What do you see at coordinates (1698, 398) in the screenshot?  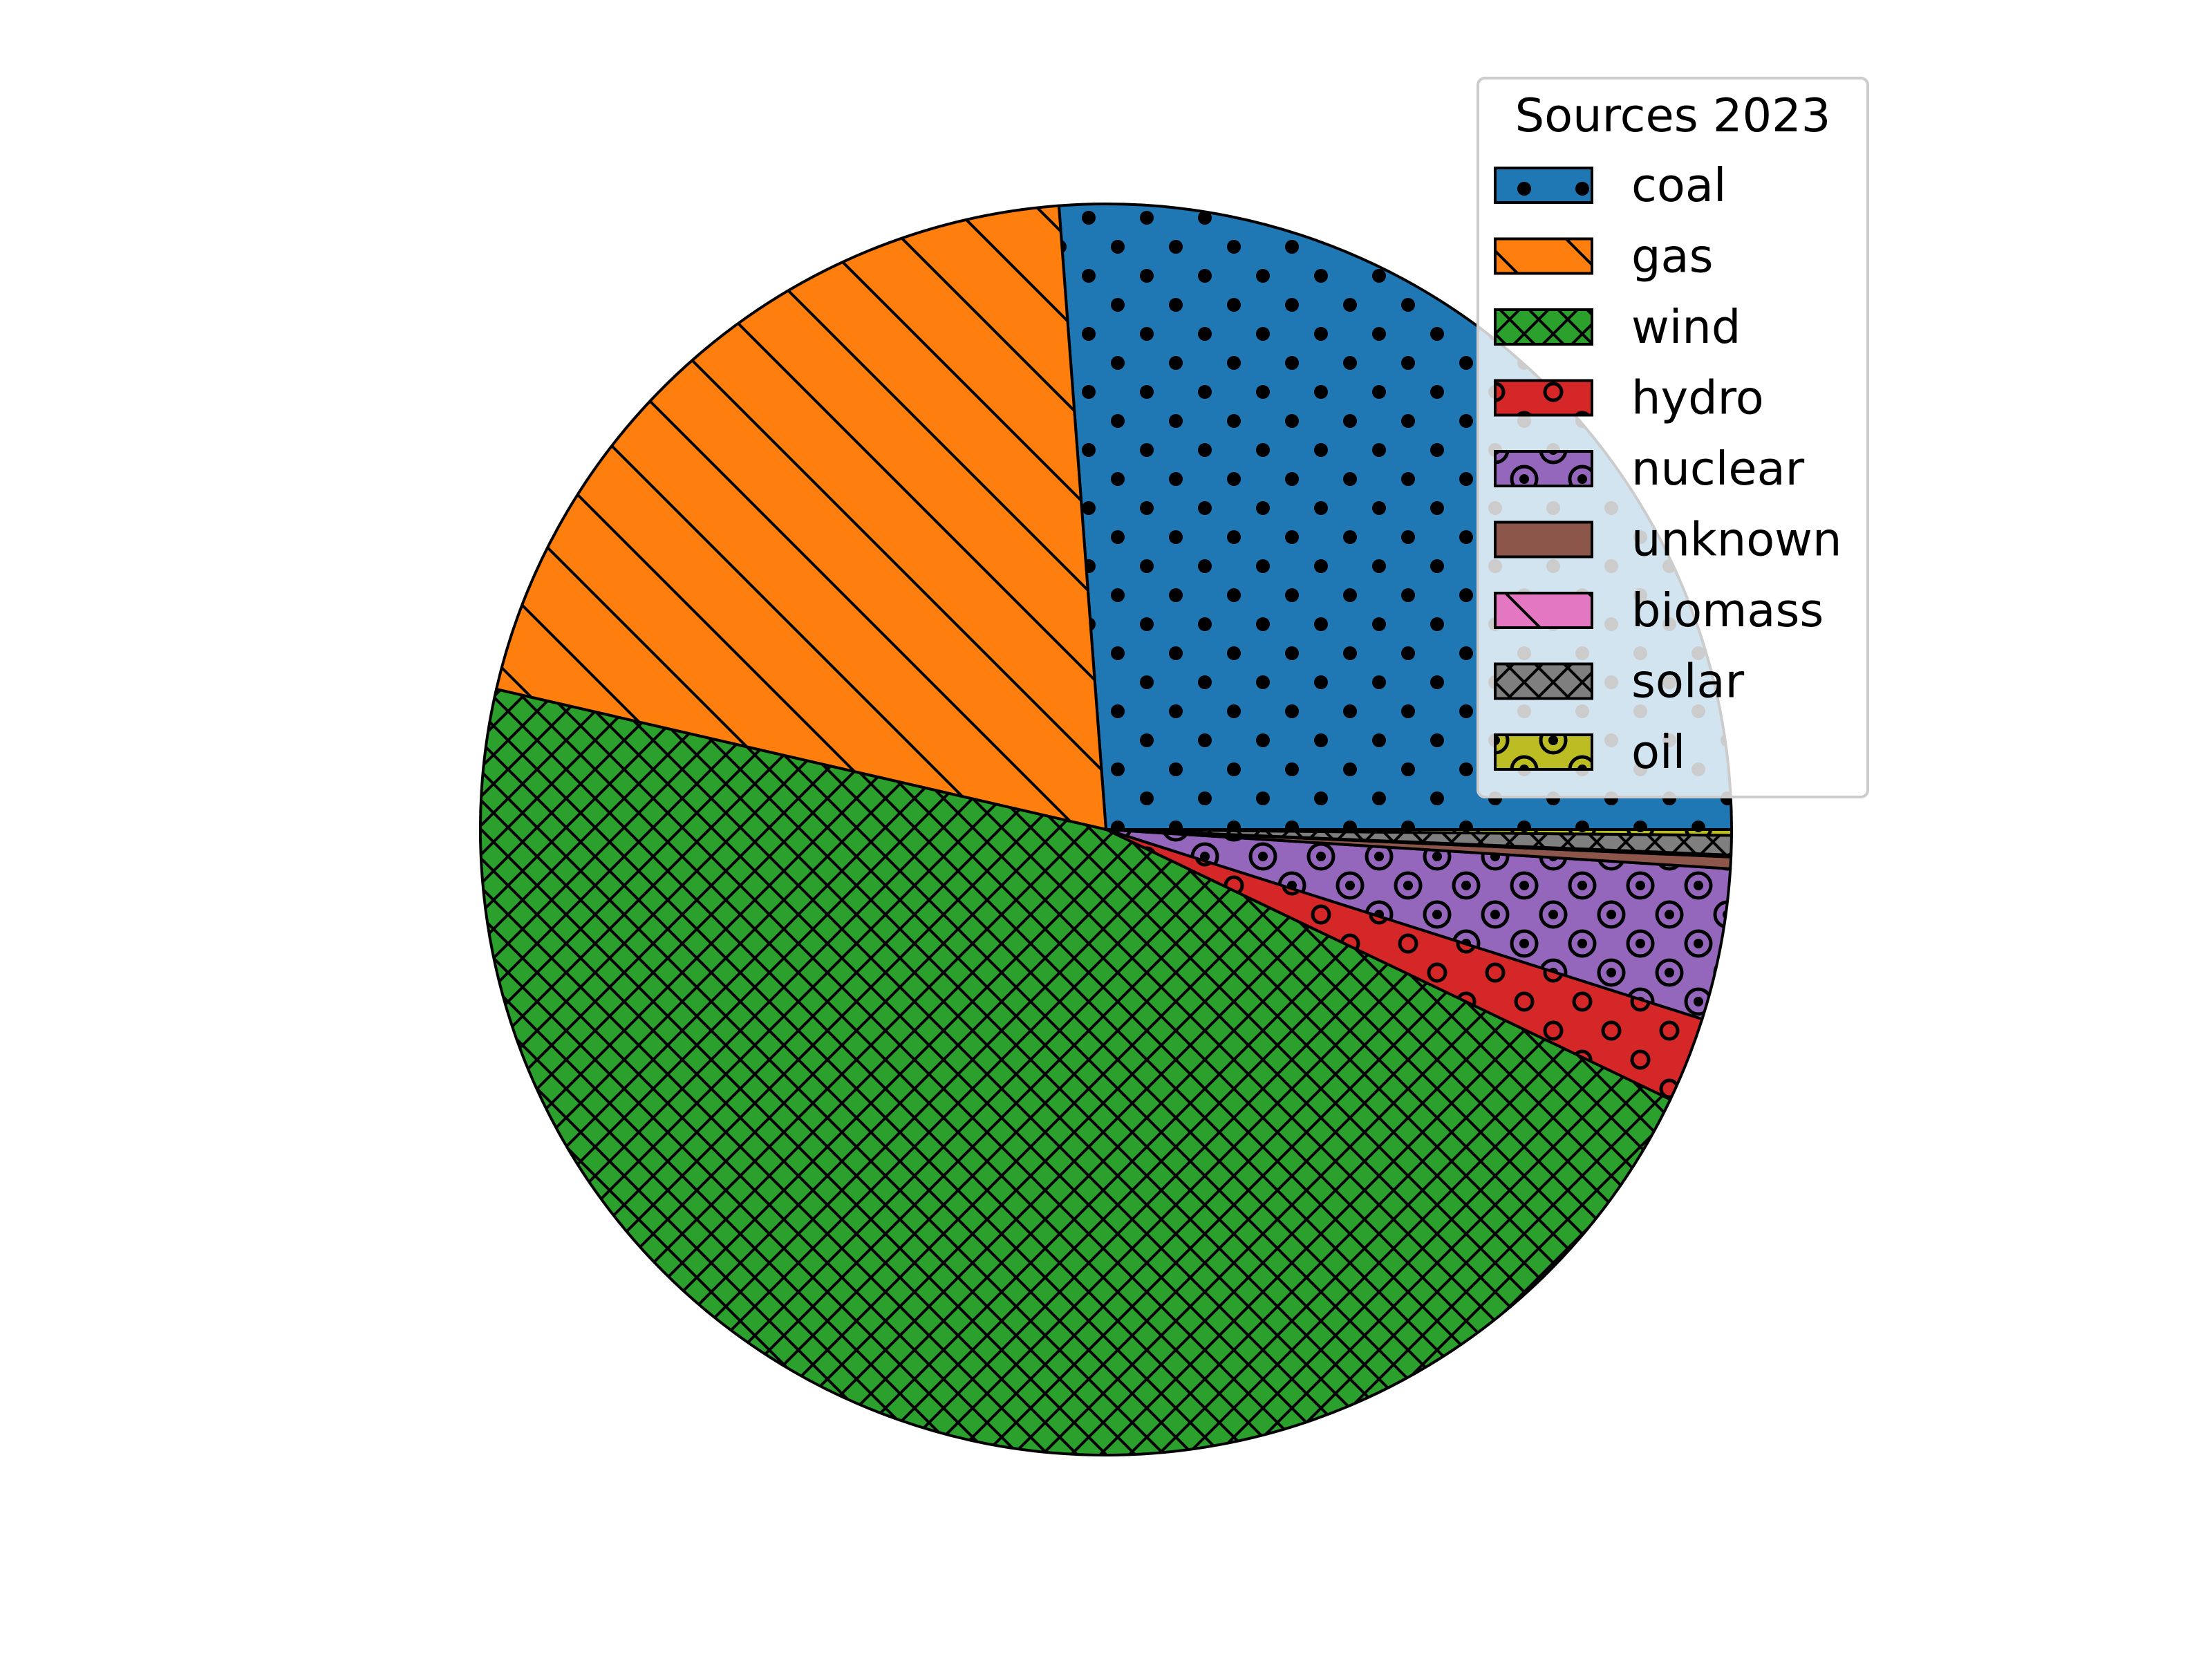 I see `legend-label-hydro: hydro` at bounding box center [1698, 398].